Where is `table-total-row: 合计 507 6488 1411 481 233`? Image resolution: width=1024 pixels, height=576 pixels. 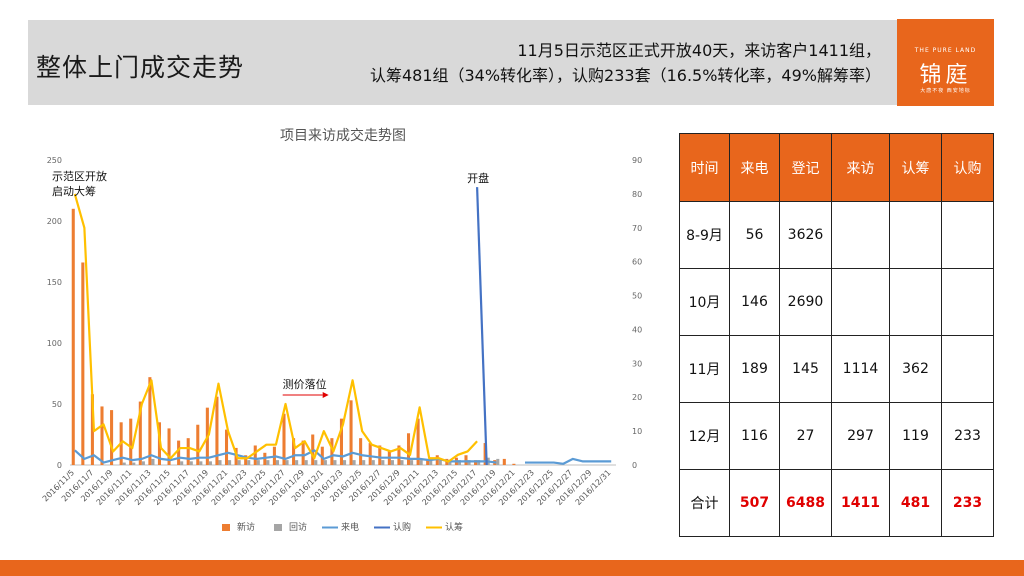 table-total-row: 合计 507 6488 1411 481 233 is located at coordinates (836, 503).